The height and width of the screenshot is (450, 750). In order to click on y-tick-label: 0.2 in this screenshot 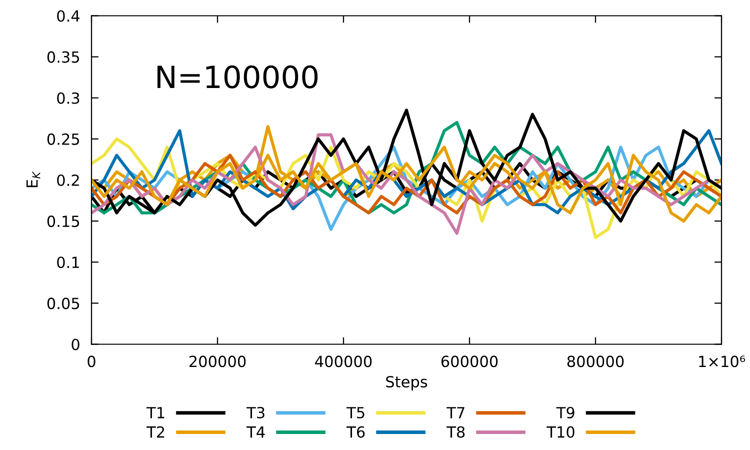, I will do `click(68, 180)`.